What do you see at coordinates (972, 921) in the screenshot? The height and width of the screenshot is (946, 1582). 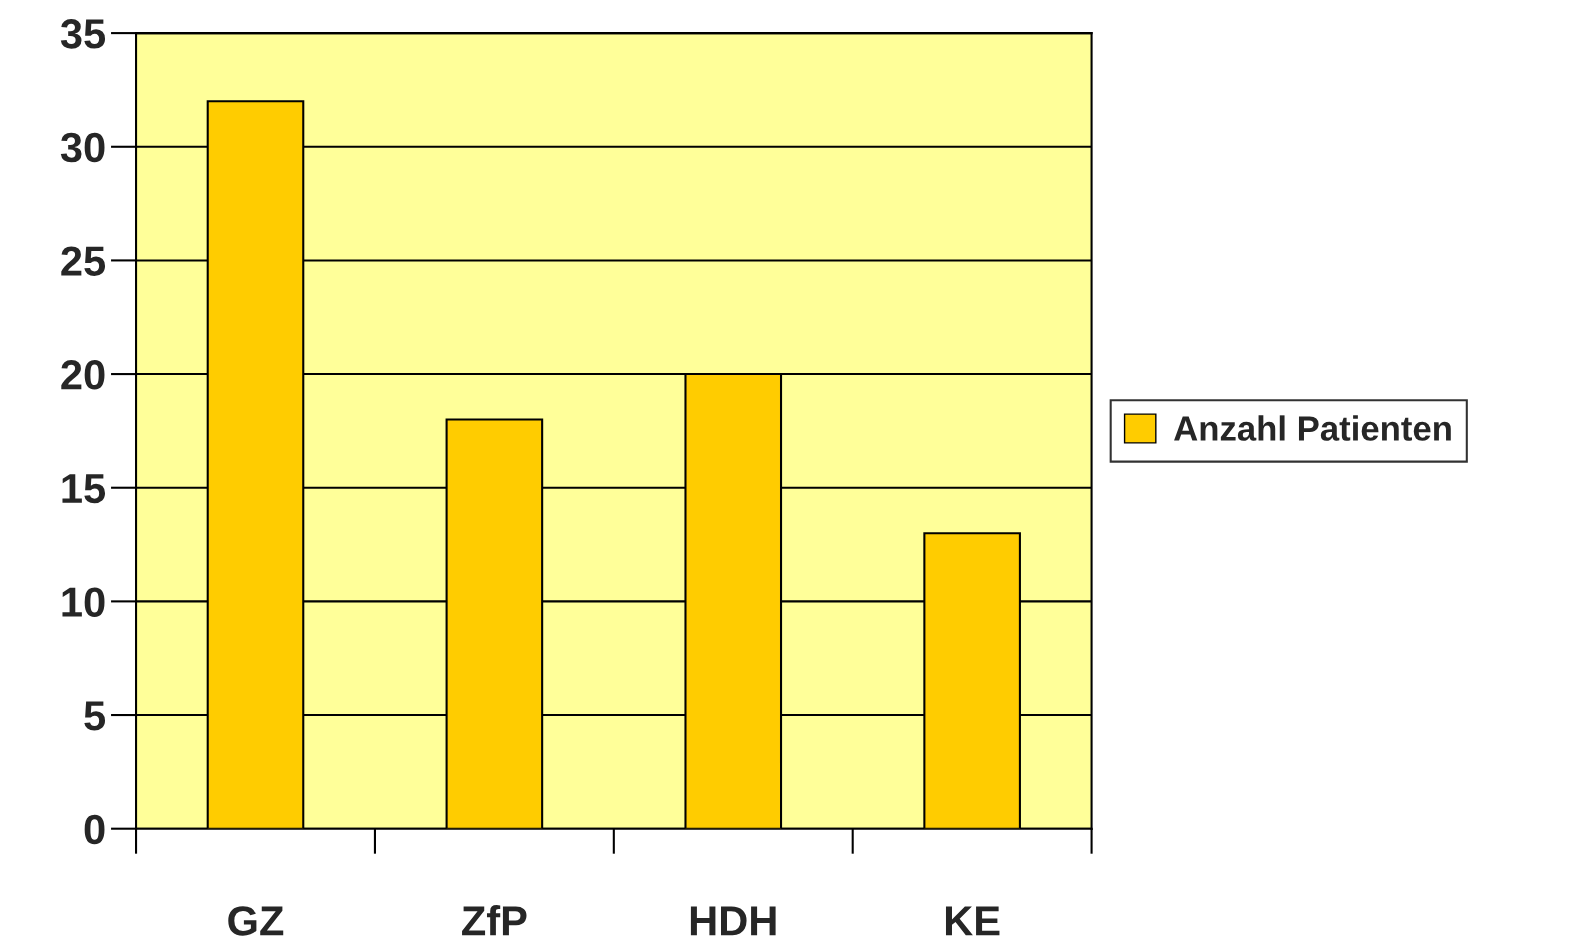 I see `x-tick-label: KE` at bounding box center [972, 921].